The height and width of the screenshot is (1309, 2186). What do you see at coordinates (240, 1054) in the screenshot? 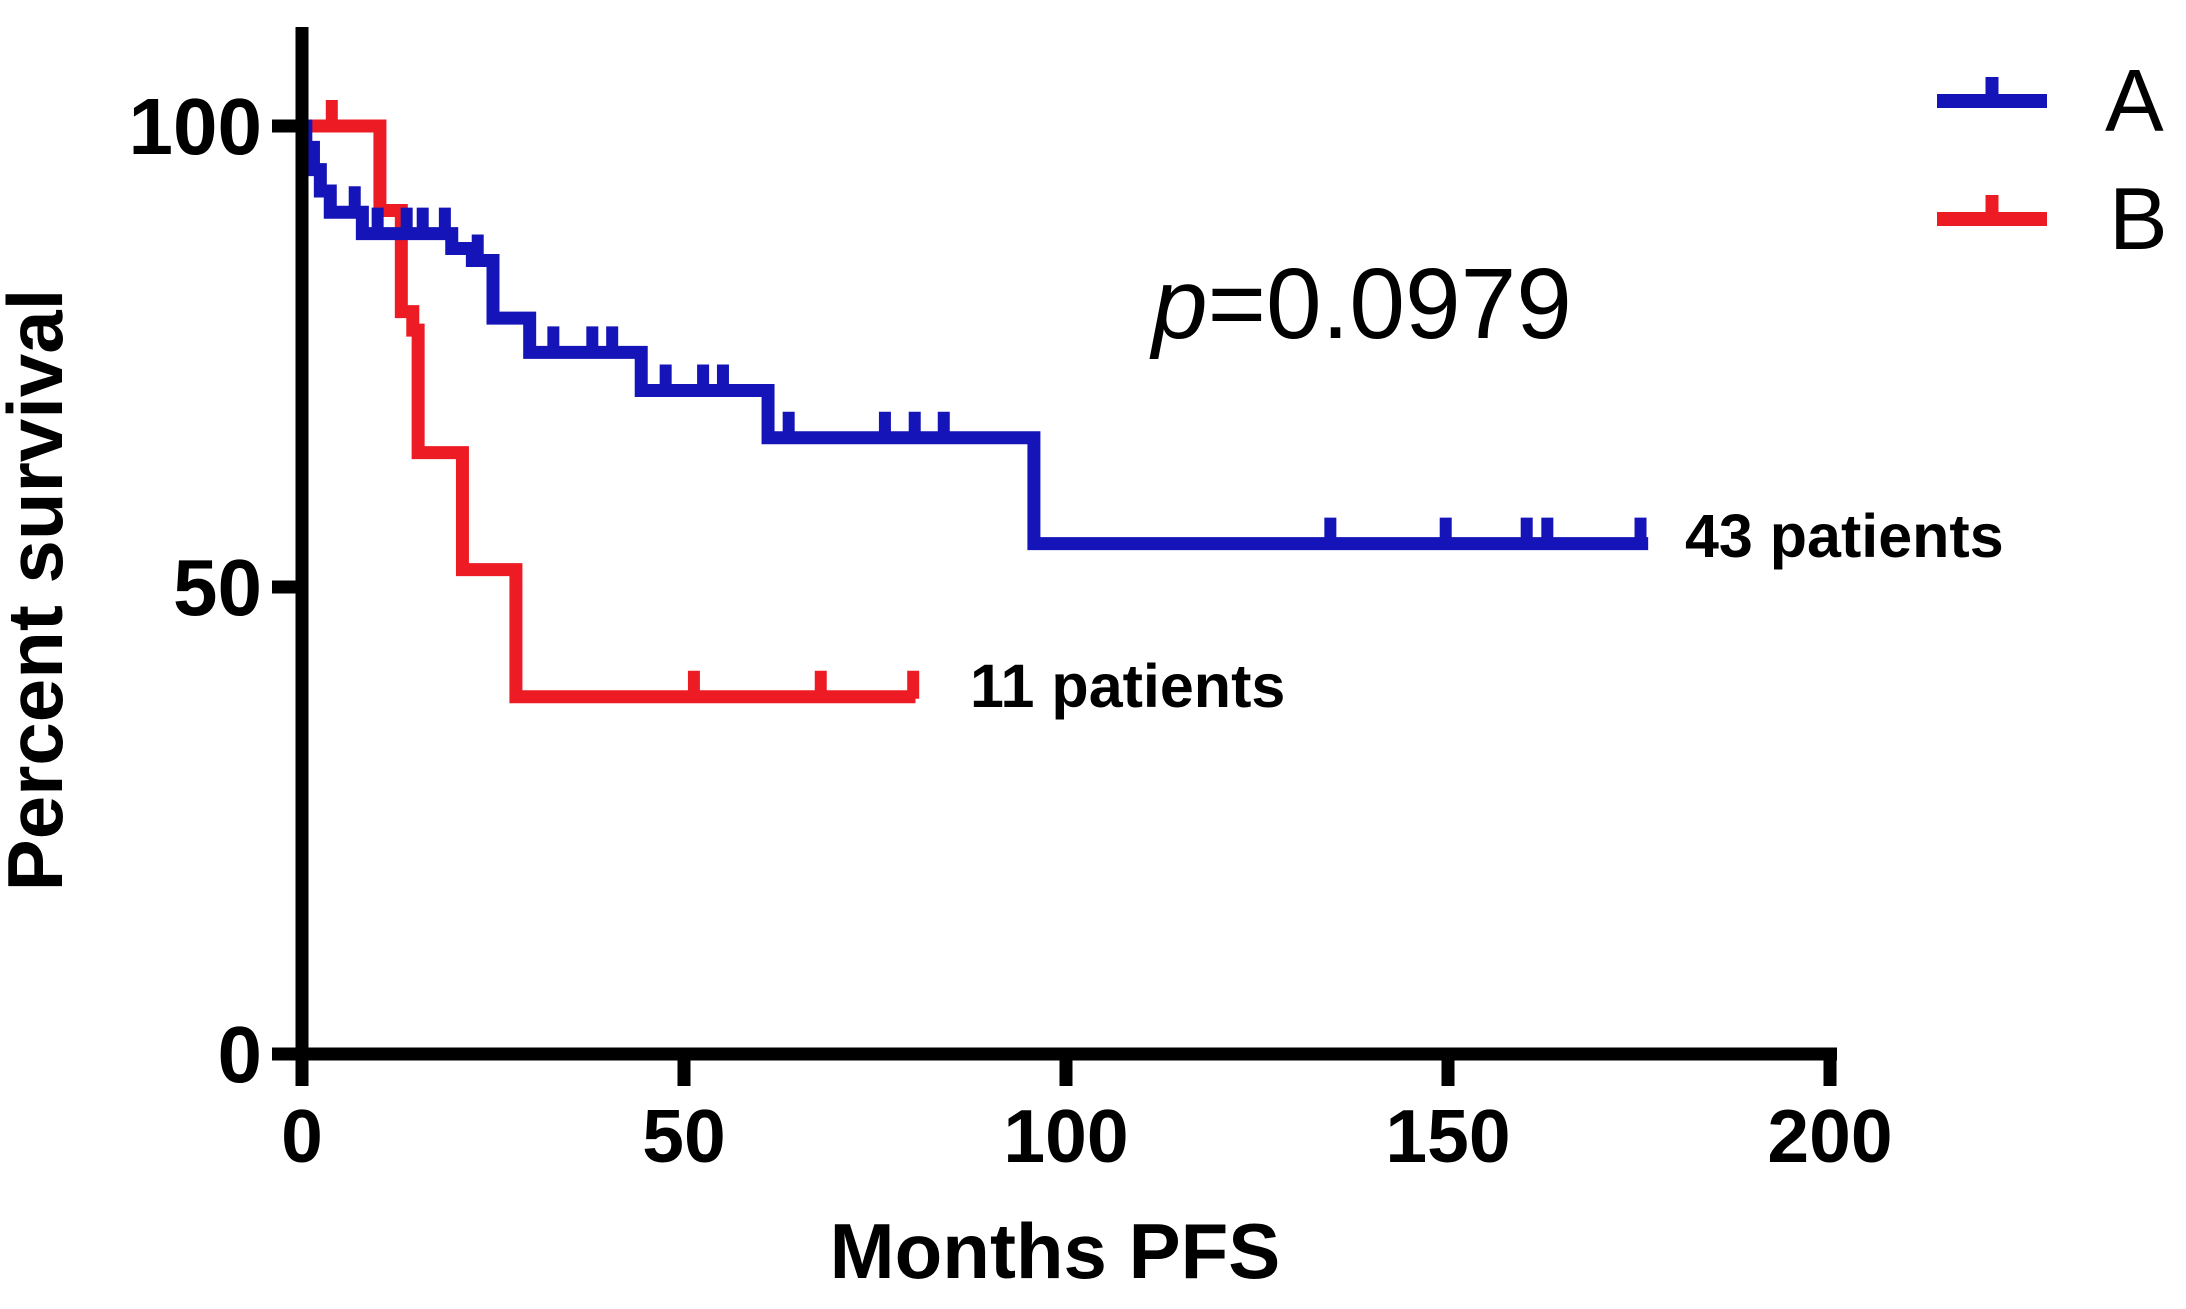
I see `y-tick-label-0: 0` at bounding box center [240, 1054].